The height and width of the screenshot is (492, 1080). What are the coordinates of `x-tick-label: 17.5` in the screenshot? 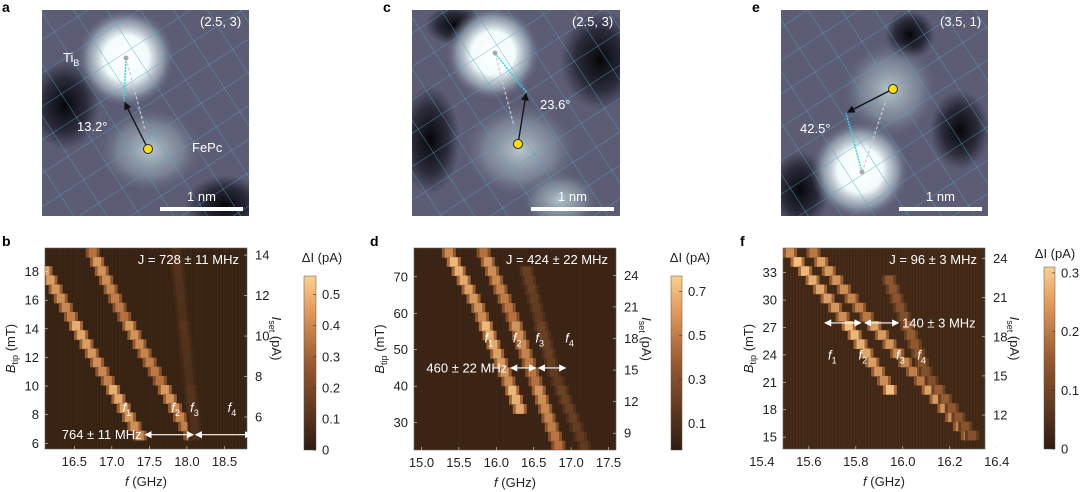 It's located at (608, 462).